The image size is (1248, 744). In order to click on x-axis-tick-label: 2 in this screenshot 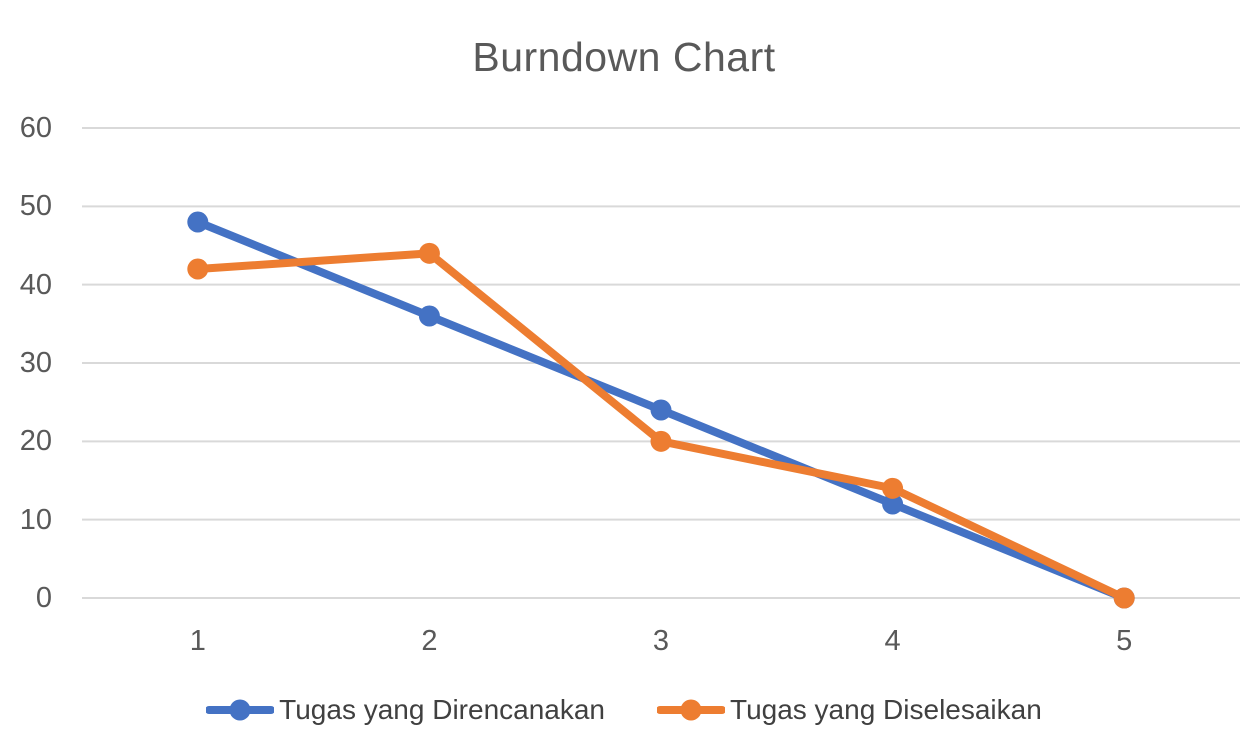, I will do `click(429, 641)`.